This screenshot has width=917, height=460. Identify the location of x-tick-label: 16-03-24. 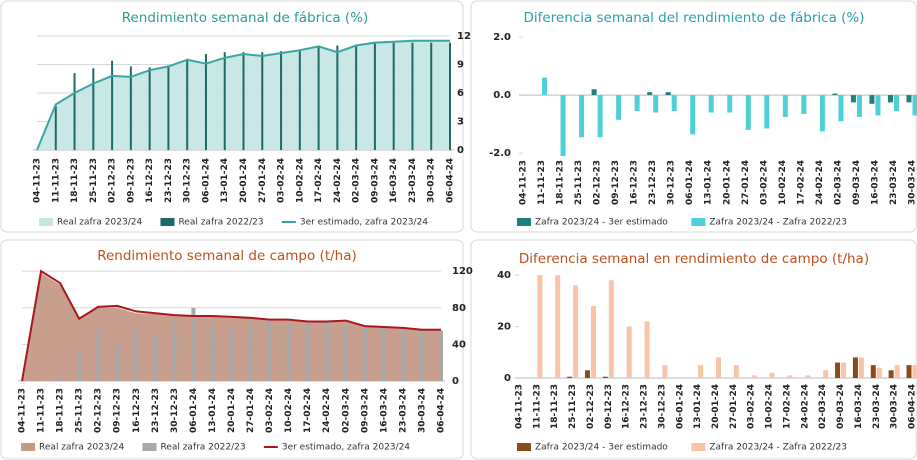
(859, 406).